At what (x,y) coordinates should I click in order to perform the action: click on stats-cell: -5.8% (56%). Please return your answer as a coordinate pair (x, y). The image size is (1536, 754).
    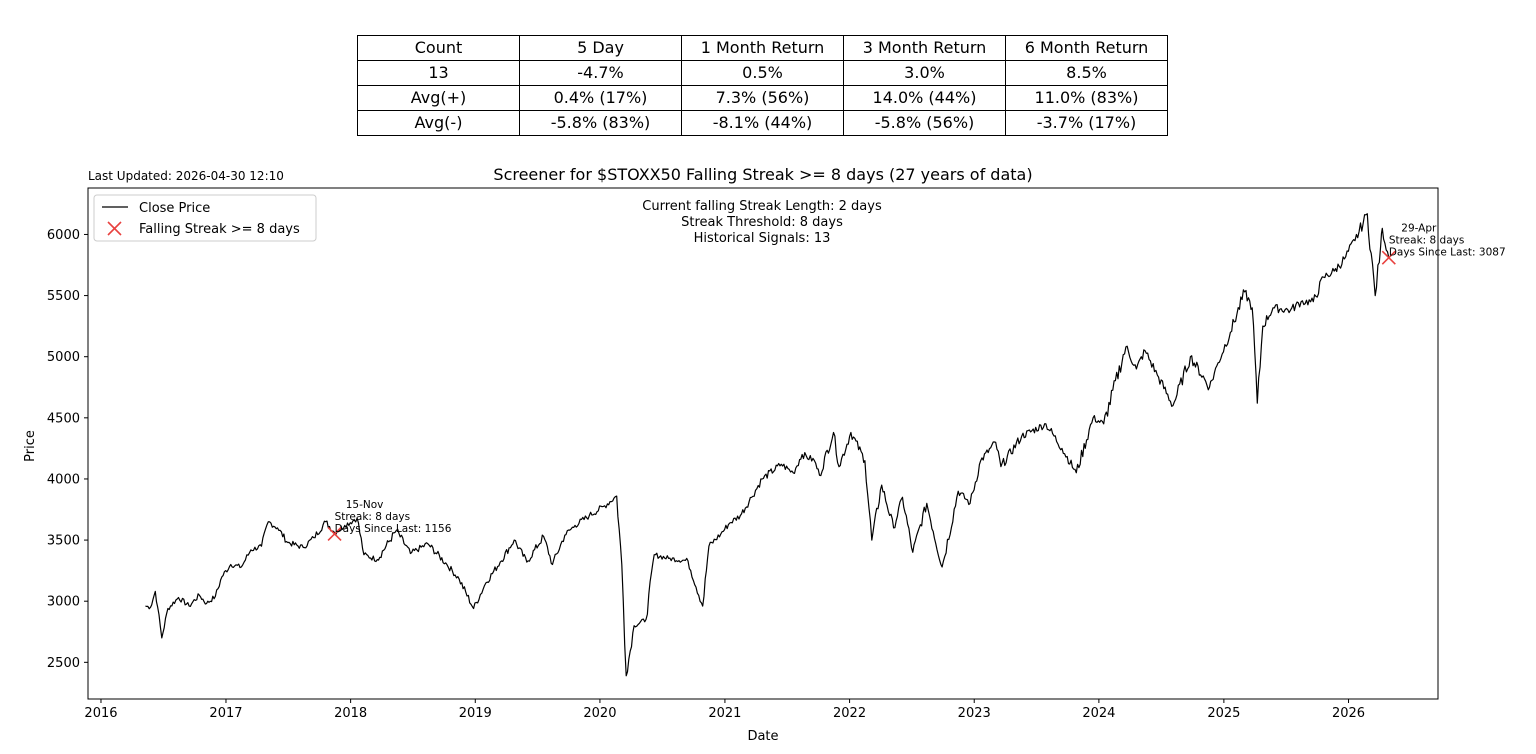
    Looking at the image, I should click on (924, 123).